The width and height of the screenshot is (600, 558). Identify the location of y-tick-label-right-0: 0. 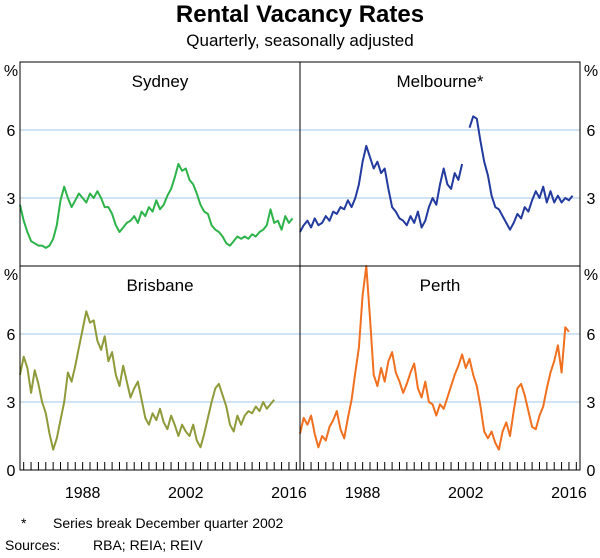
(591, 471).